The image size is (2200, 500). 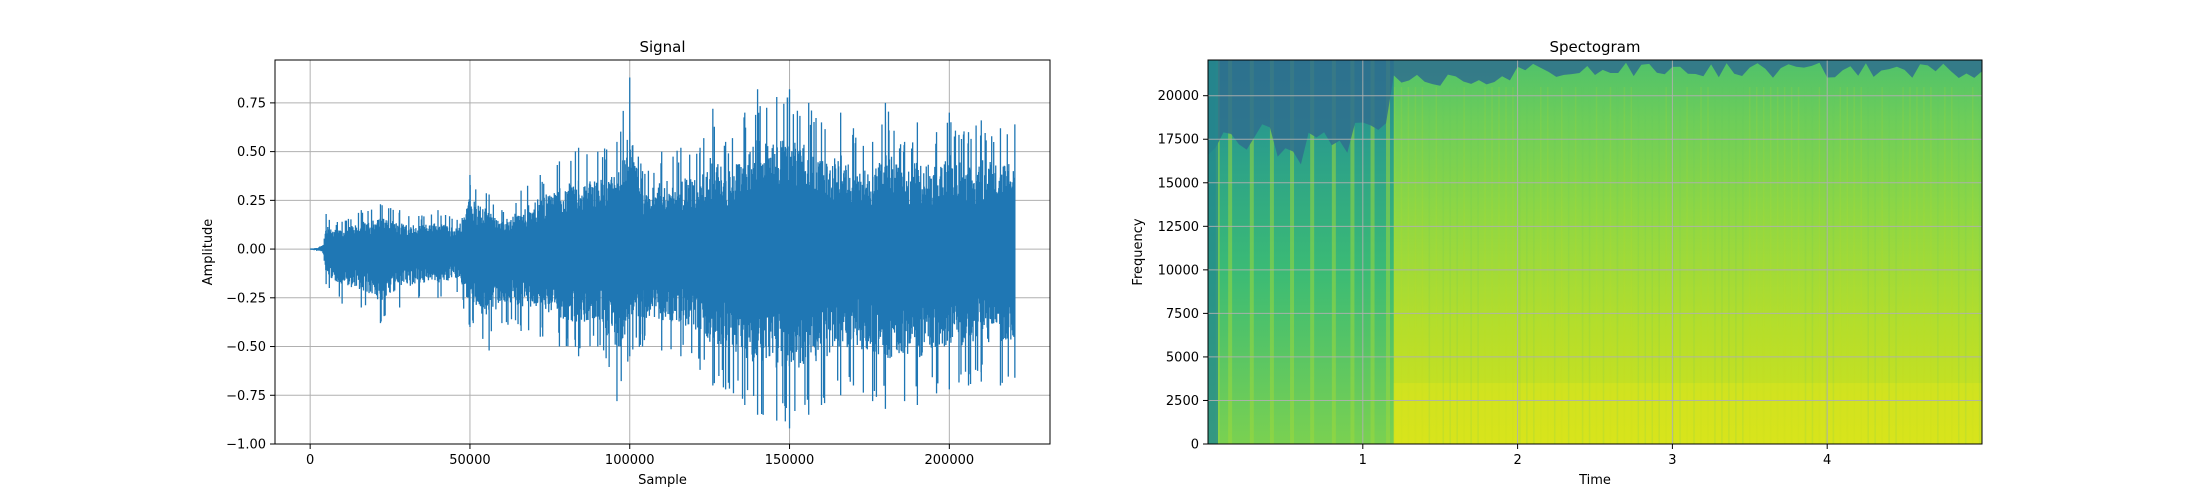 What do you see at coordinates (1138, 251) in the screenshot?
I see `spectrogram-y-axis-label: Frequency` at bounding box center [1138, 251].